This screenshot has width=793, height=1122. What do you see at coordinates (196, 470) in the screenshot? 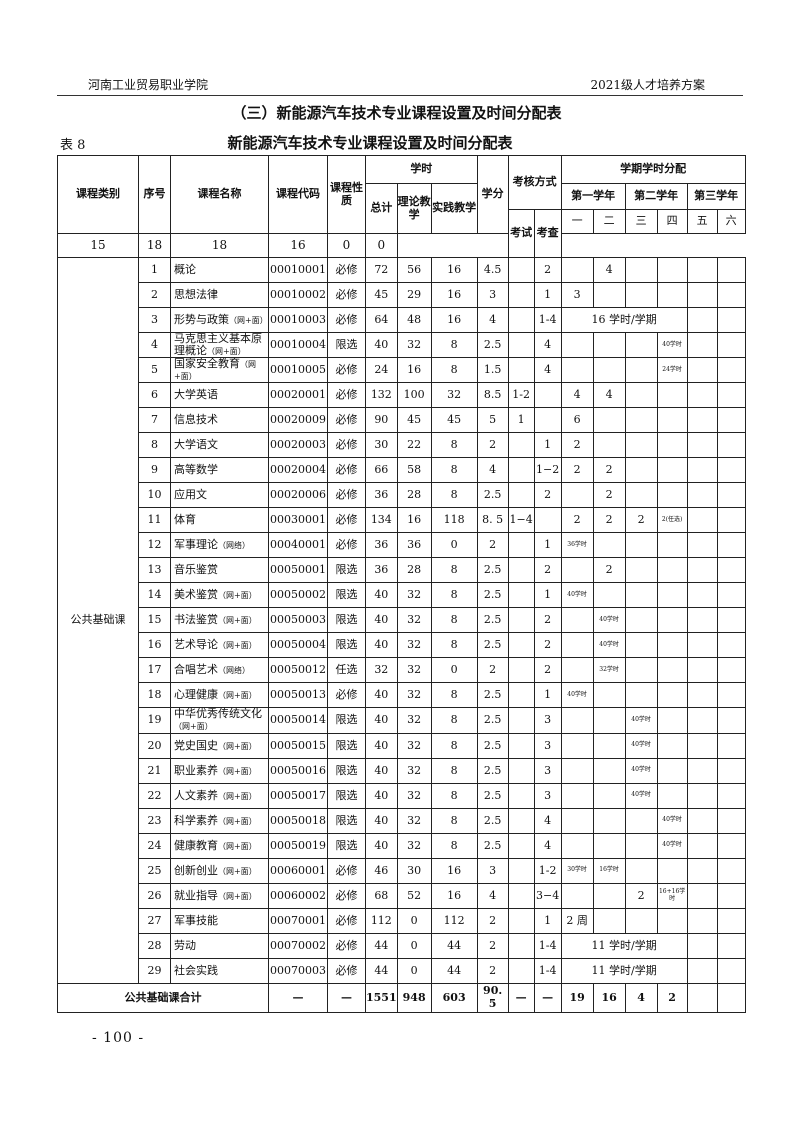
I see `course-name: 高等数学` at bounding box center [196, 470].